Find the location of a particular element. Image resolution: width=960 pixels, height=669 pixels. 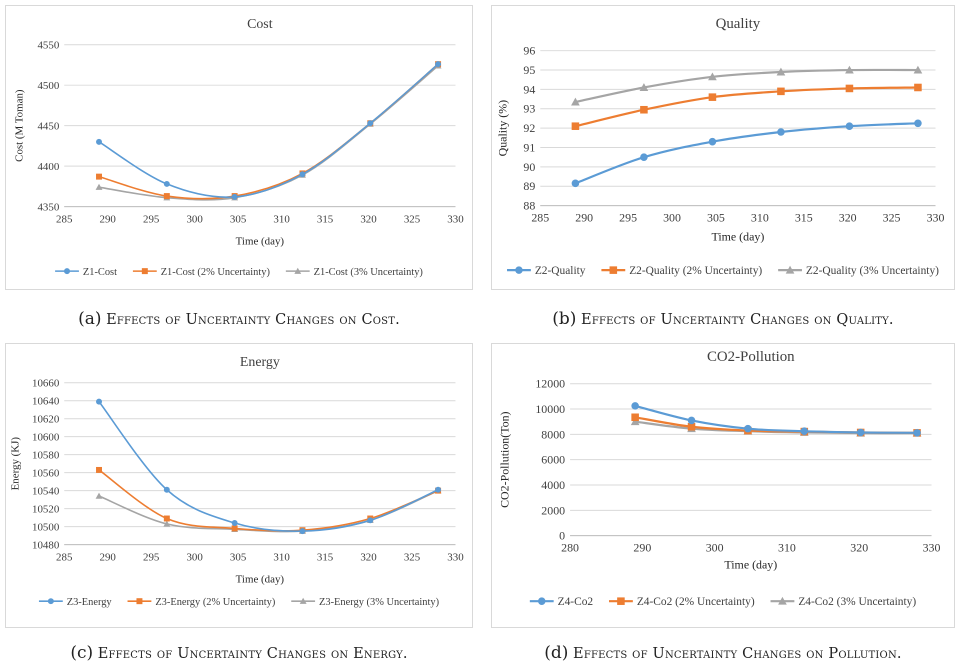

legend-item: Z1-Cost is located at coordinates (86, 272).